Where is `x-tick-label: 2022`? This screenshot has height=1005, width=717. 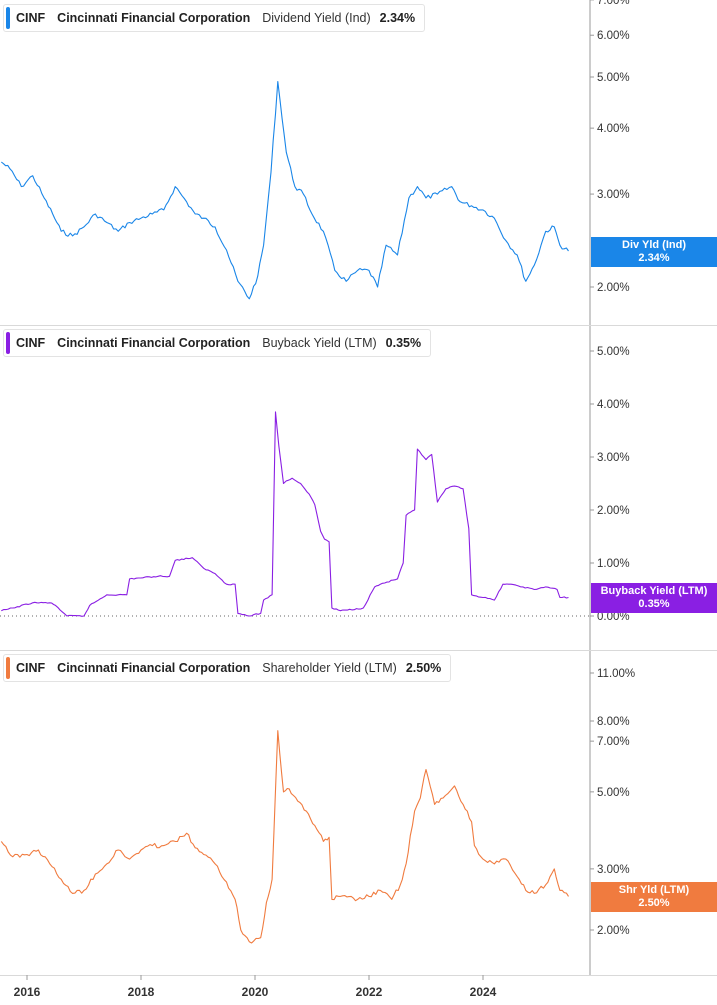 x-tick-label: 2022 is located at coordinates (369, 992).